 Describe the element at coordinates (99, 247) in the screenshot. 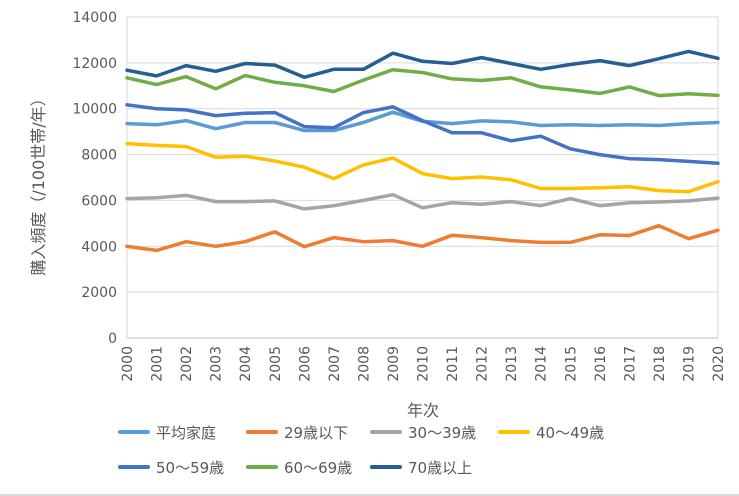

I see `y-tick-label: 4000` at that location.